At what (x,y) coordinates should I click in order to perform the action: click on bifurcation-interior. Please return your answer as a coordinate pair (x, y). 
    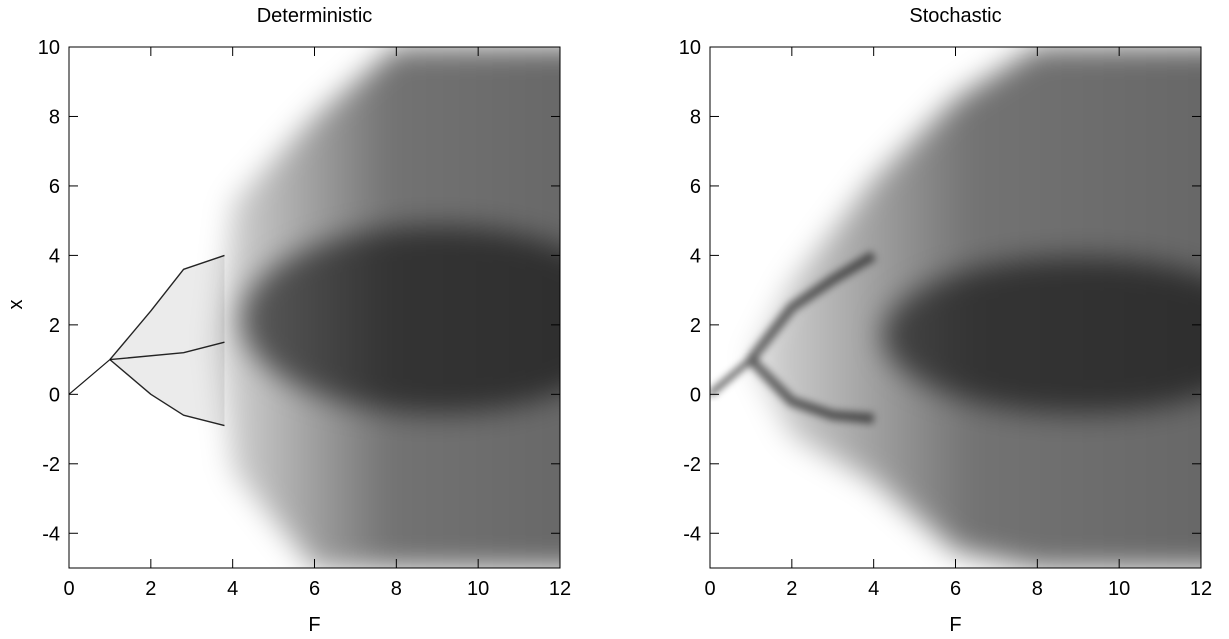
    Looking at the image, I should click on (167, 340).